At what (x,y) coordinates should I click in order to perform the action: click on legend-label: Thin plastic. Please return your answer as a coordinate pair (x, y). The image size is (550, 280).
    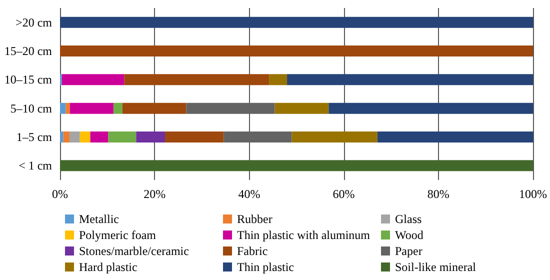
    Looking at the image, I should click on (265, 267).